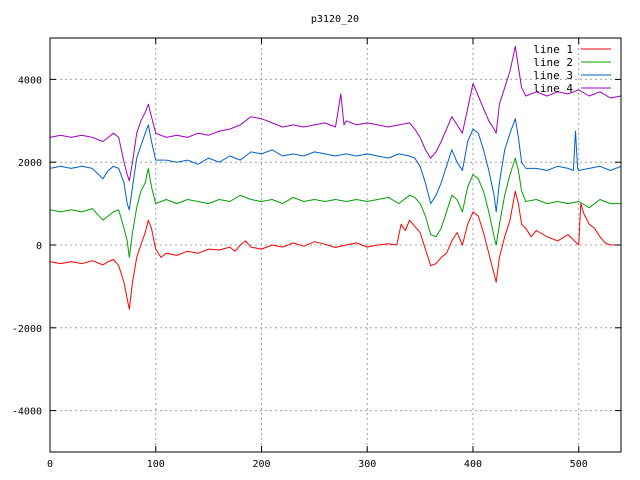 This screenshot has width=640, height=480. What do you see at coordinates (553, 75) in the screenshot?
I see `legend-label: line 3` at bounding box center [553, 75].